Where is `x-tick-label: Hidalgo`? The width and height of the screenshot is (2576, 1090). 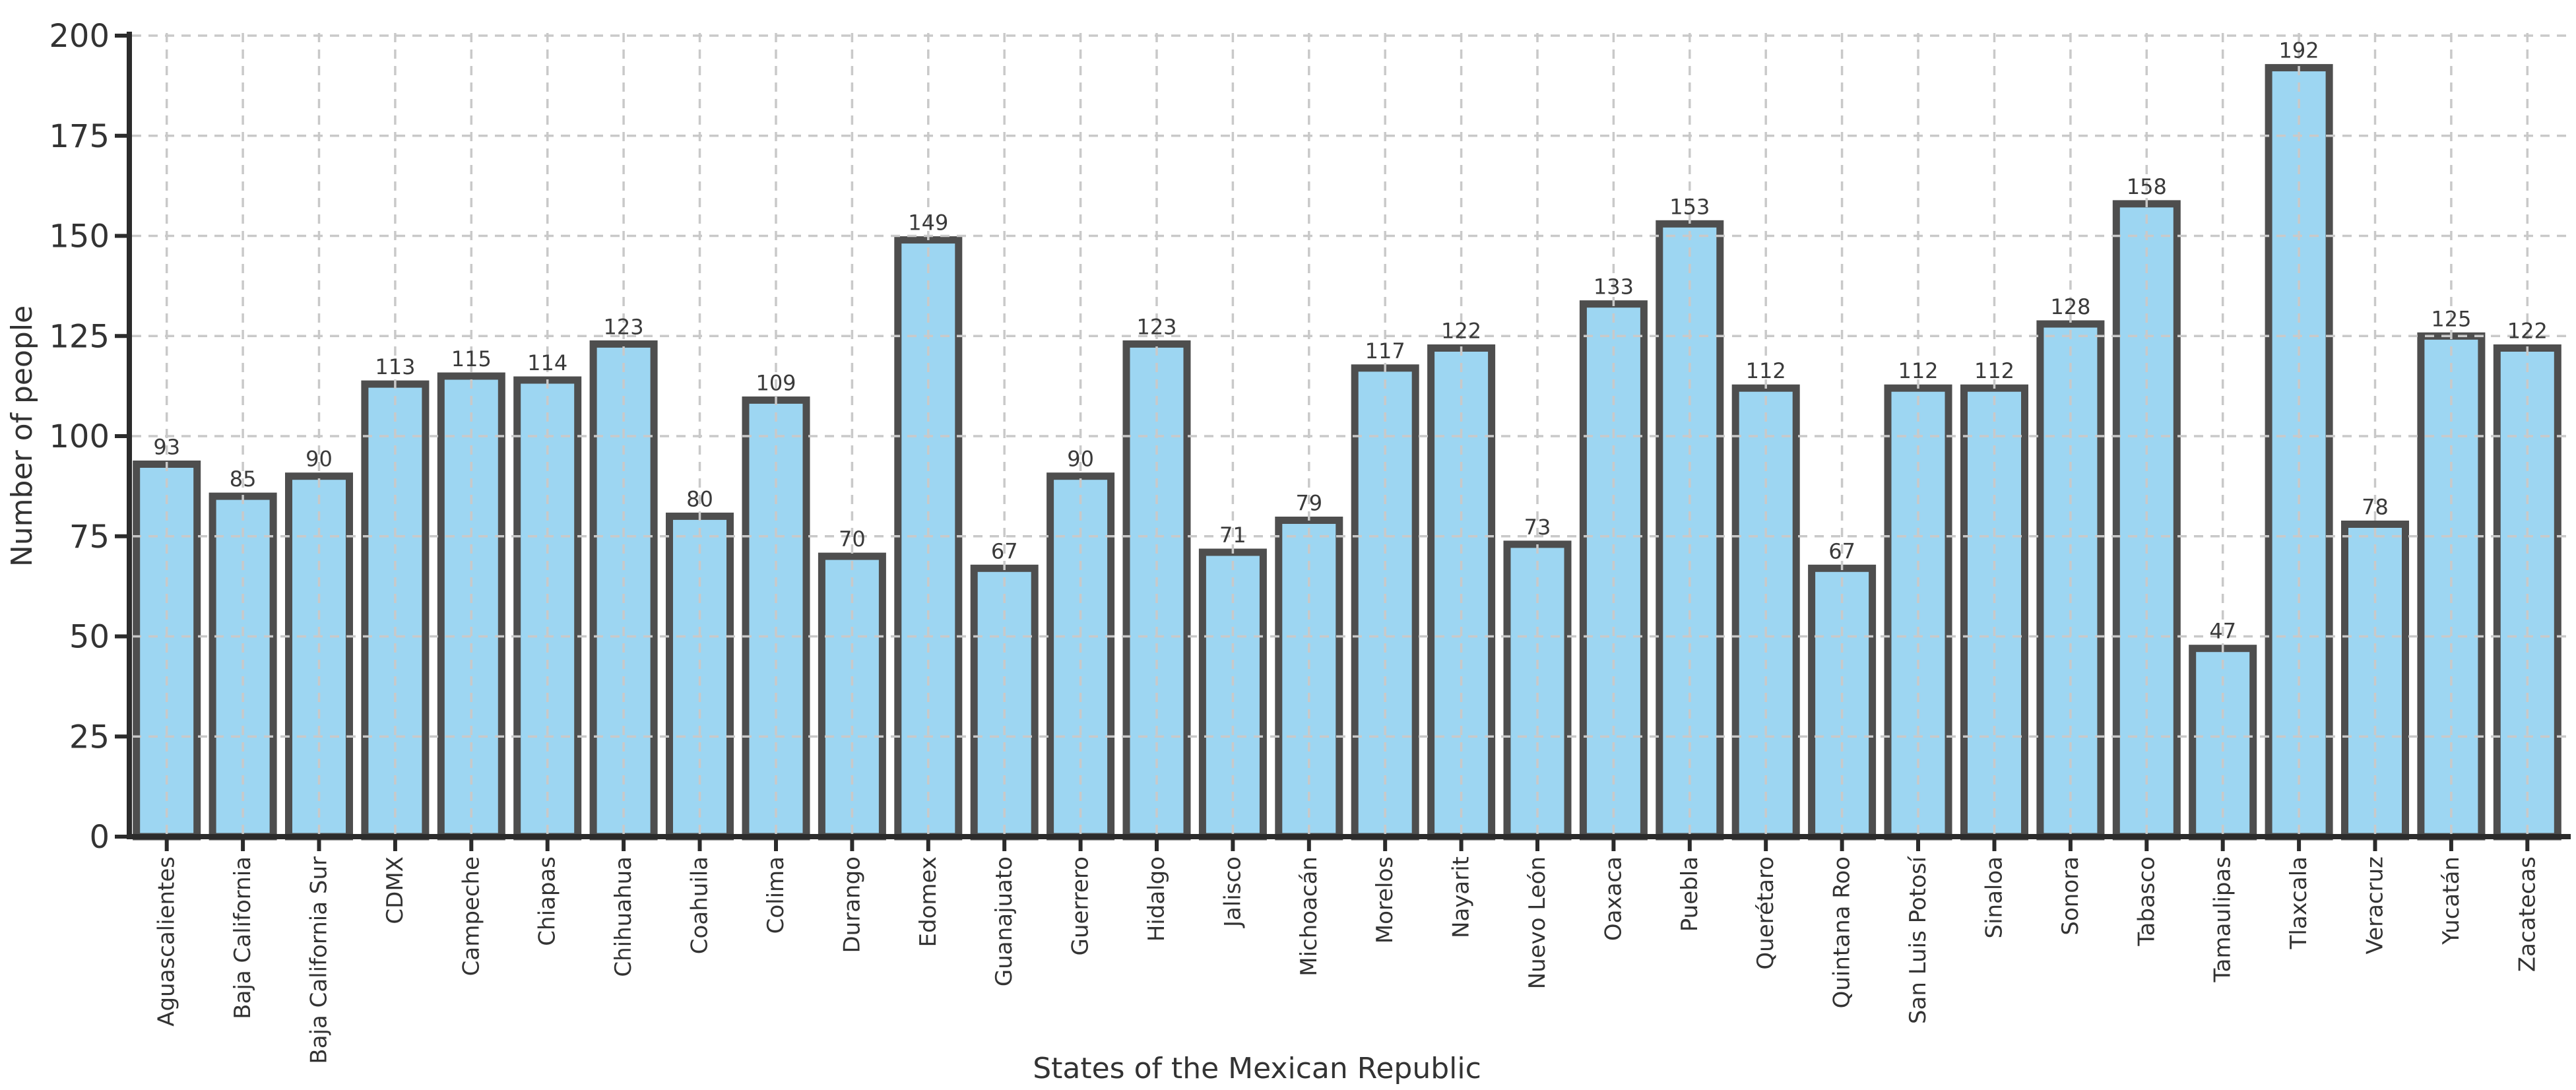 x-tick-label: Hidalgo is located at coordinates (1156, 899).